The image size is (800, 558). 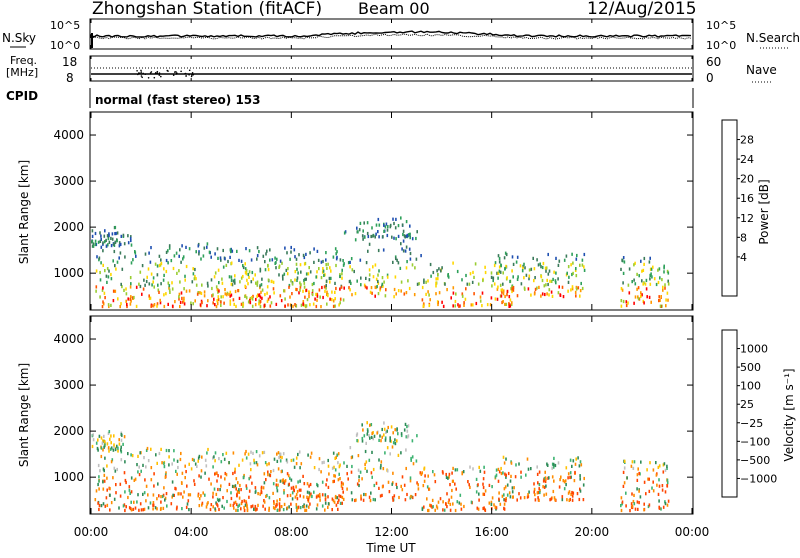 What do you see at coordinates (154, 77) in the screenshot?
I see `nave-dot` at bounding box center [154, 77].